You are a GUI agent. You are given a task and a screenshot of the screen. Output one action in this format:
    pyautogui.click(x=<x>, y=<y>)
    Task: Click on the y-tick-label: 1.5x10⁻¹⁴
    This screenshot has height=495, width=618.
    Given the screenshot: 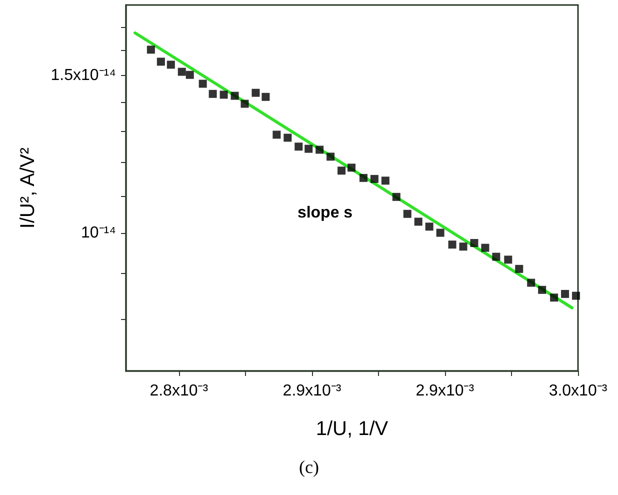 What is the action you would take?
    pyautogui.click(x=83, y=75)
    